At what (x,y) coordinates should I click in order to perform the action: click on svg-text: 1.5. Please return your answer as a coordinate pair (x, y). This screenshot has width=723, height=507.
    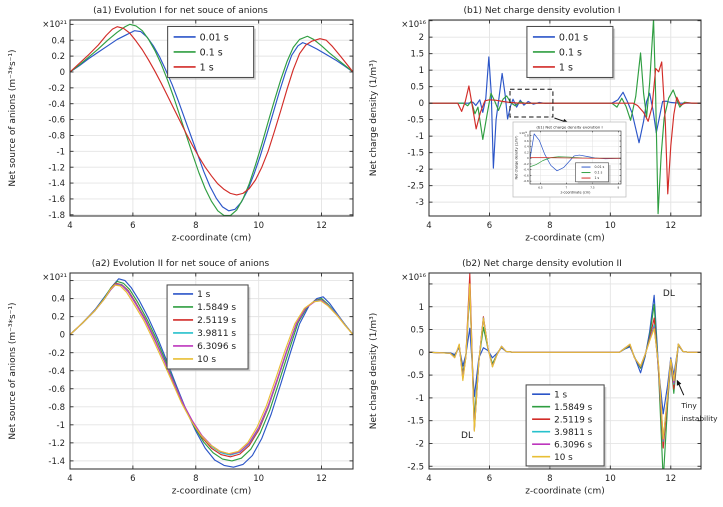
    Looking at the image, I should click on (417, 55).